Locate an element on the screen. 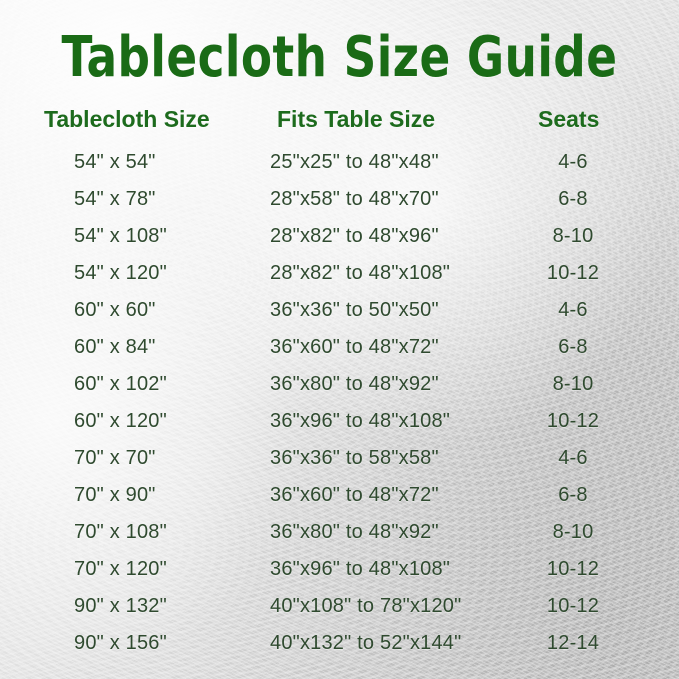  cell-tablecloth-size: 70" x 70" is located at coordinates (115, 458).